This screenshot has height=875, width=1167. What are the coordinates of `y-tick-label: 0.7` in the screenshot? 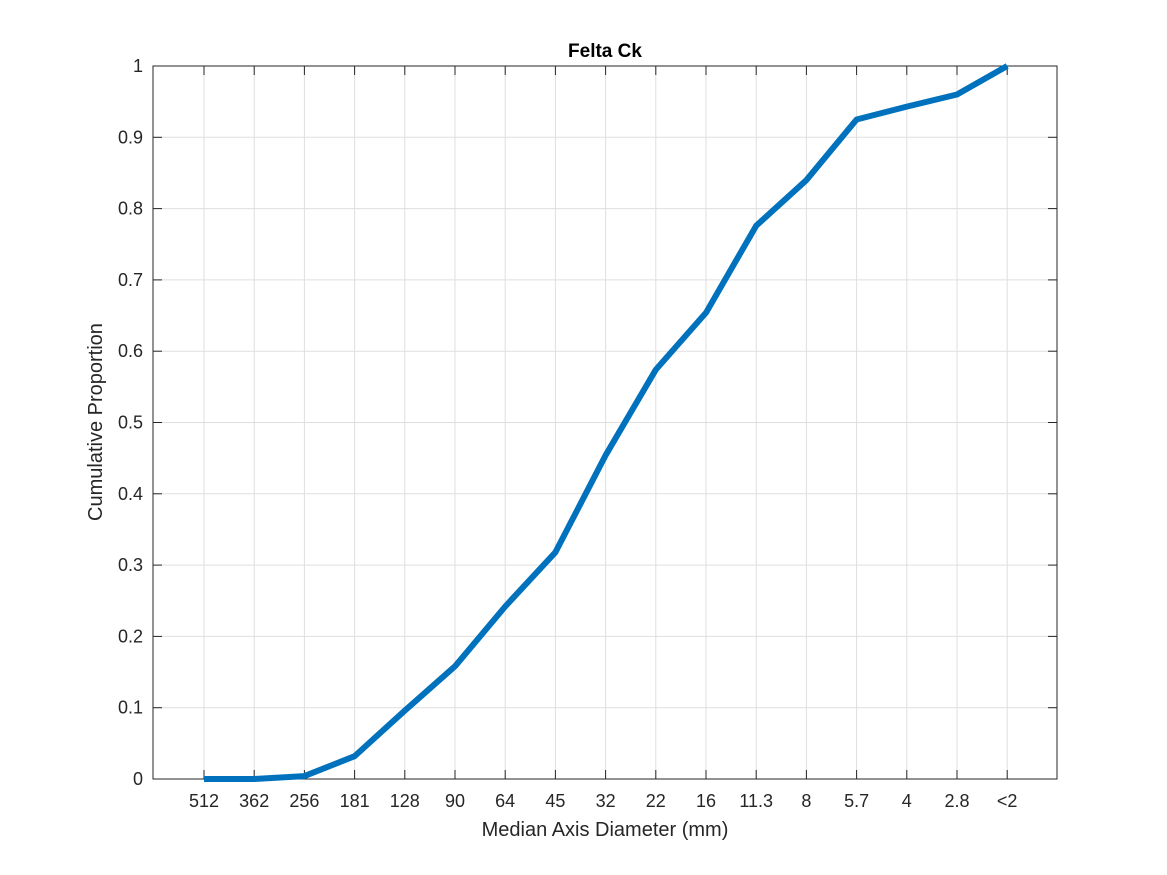 It's located at (130, 280).